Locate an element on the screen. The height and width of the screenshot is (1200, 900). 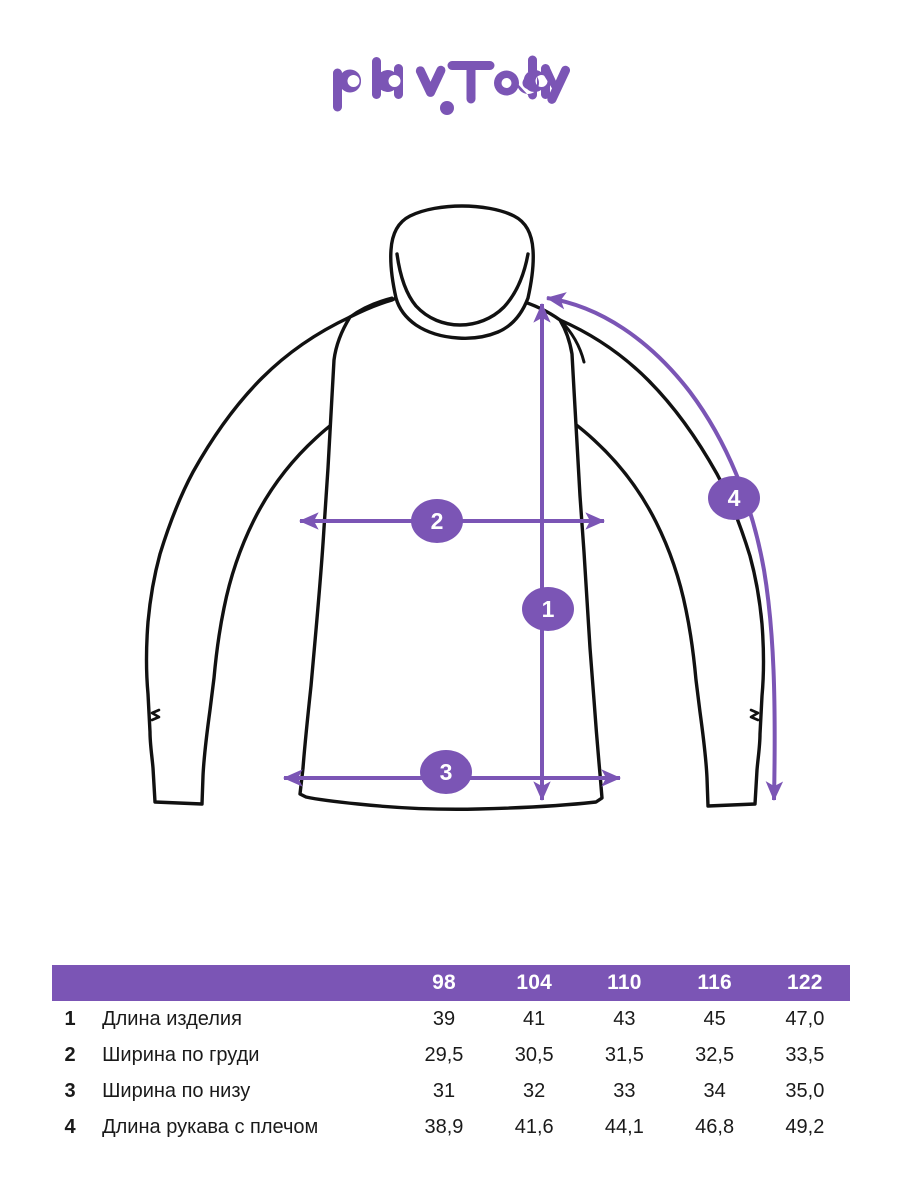
cell-r3-size-104: 32 is located at coordinates (534, 1090).